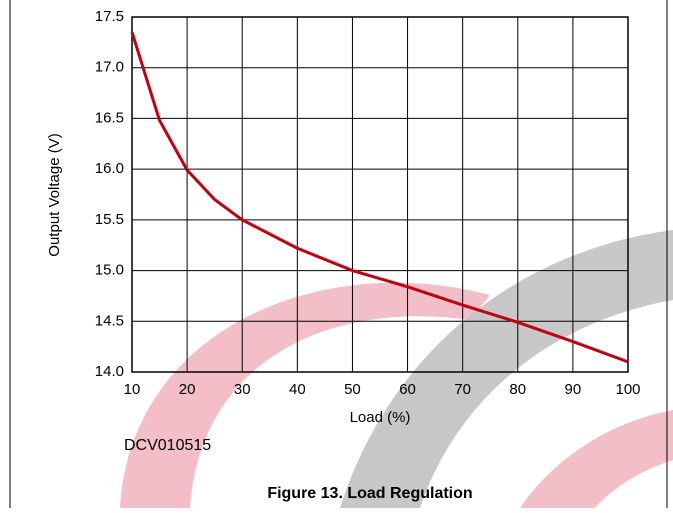 The image size is (673, 513). I want to click on y-tick-label: 16.5, so click(109, 117).